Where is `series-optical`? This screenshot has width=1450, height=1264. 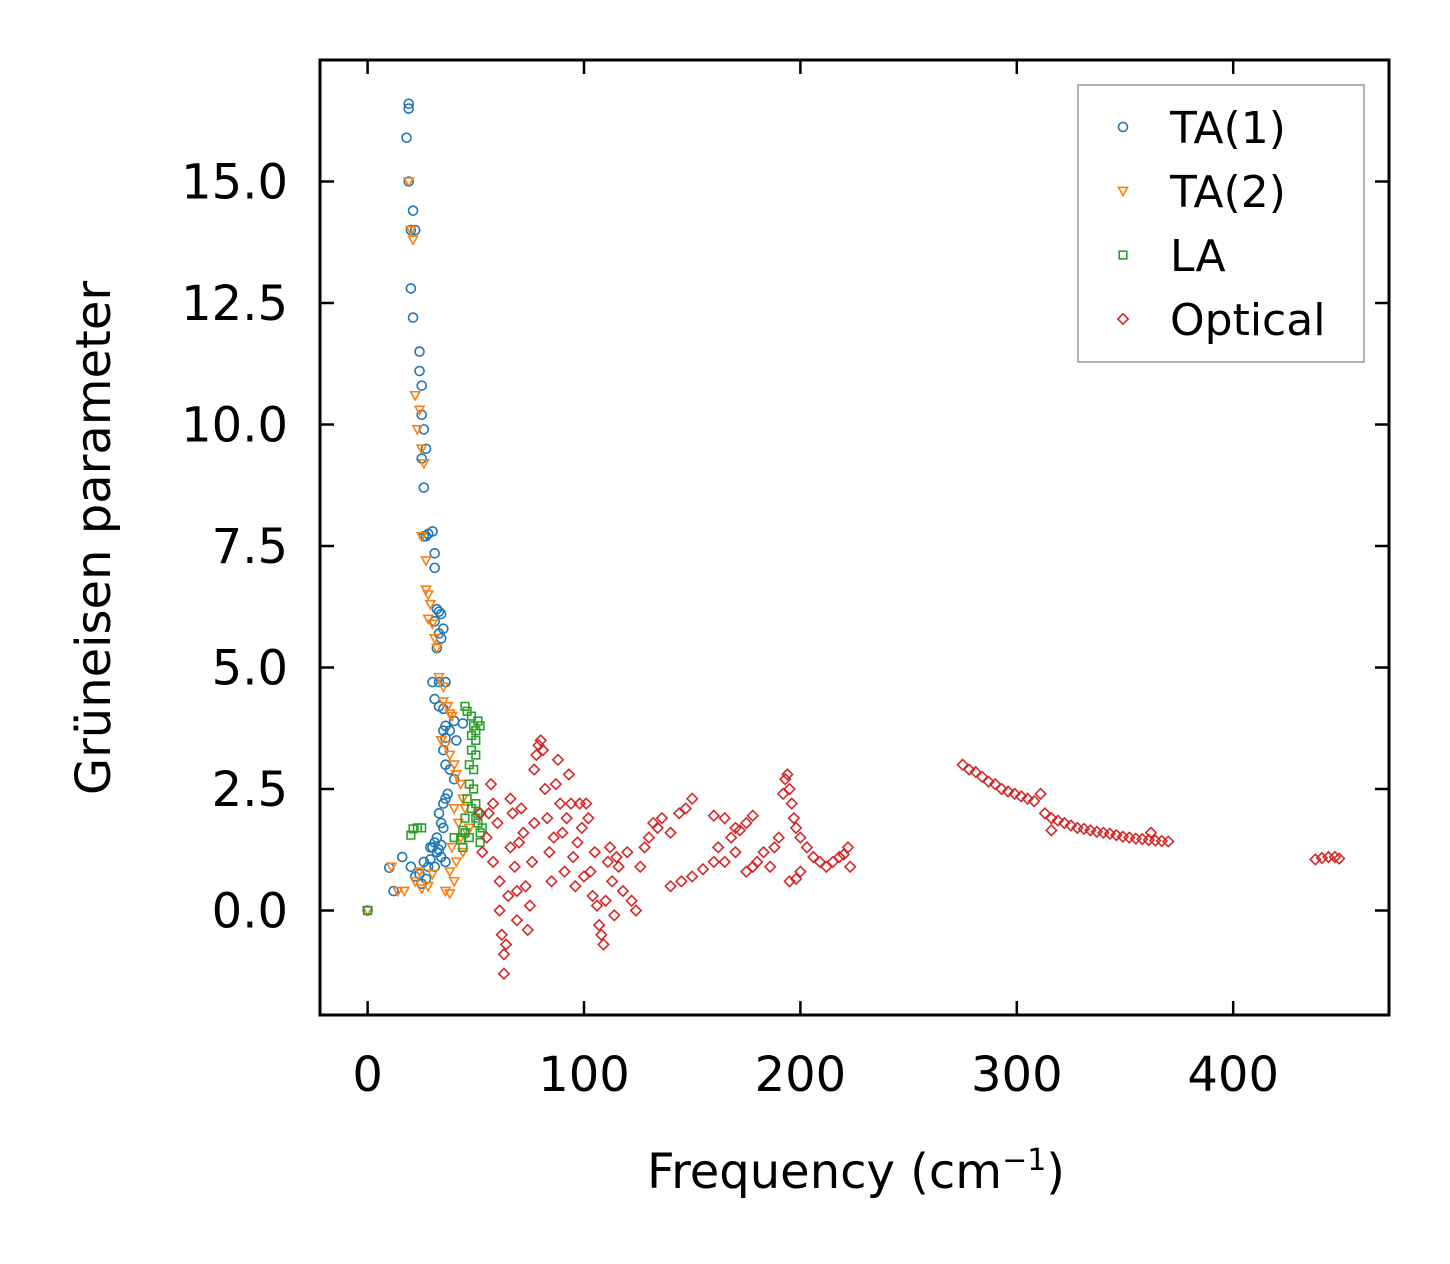 series-optical is located at coordinates (909, 857).